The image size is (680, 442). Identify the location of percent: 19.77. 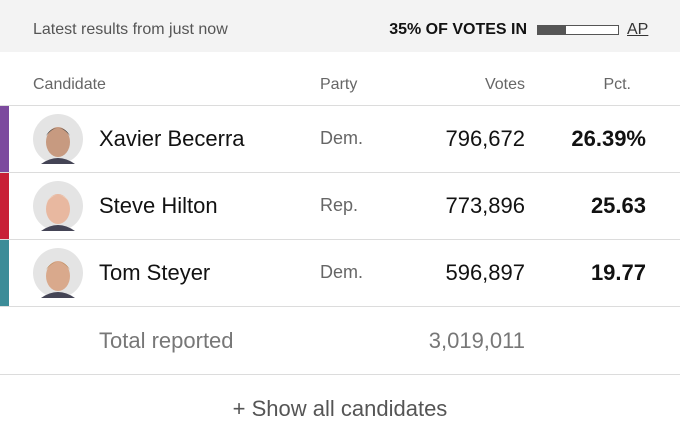
(618, 272).